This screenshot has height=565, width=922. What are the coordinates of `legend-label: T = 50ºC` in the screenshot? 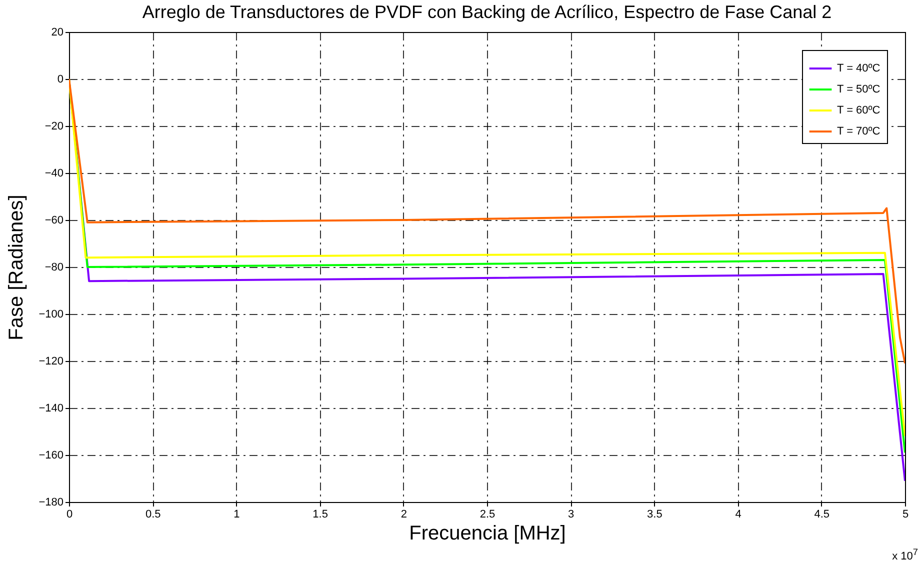 It's located at (858, 90).